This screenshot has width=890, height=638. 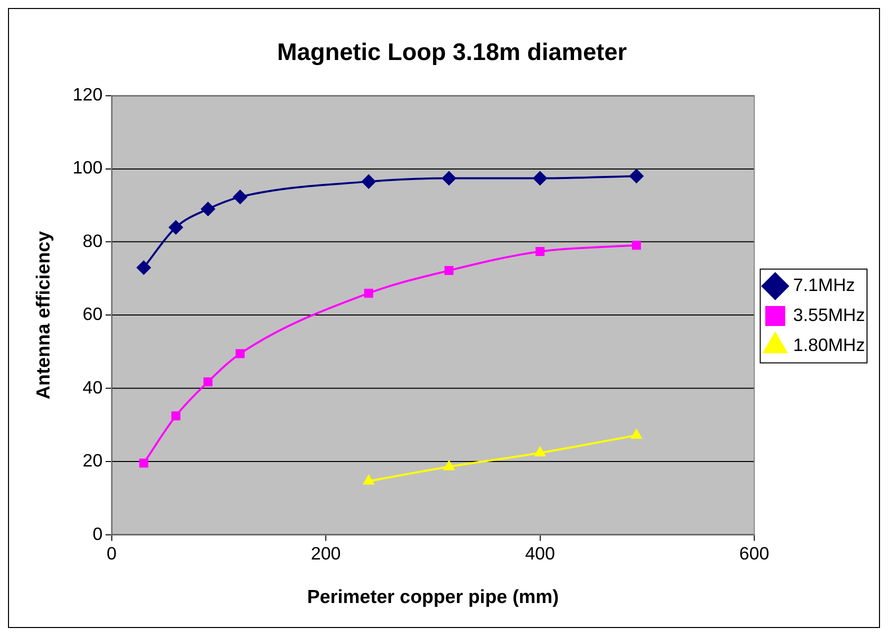 I want to click on y-axis-title: Antenna efficiency, so click(x=44, y=315).